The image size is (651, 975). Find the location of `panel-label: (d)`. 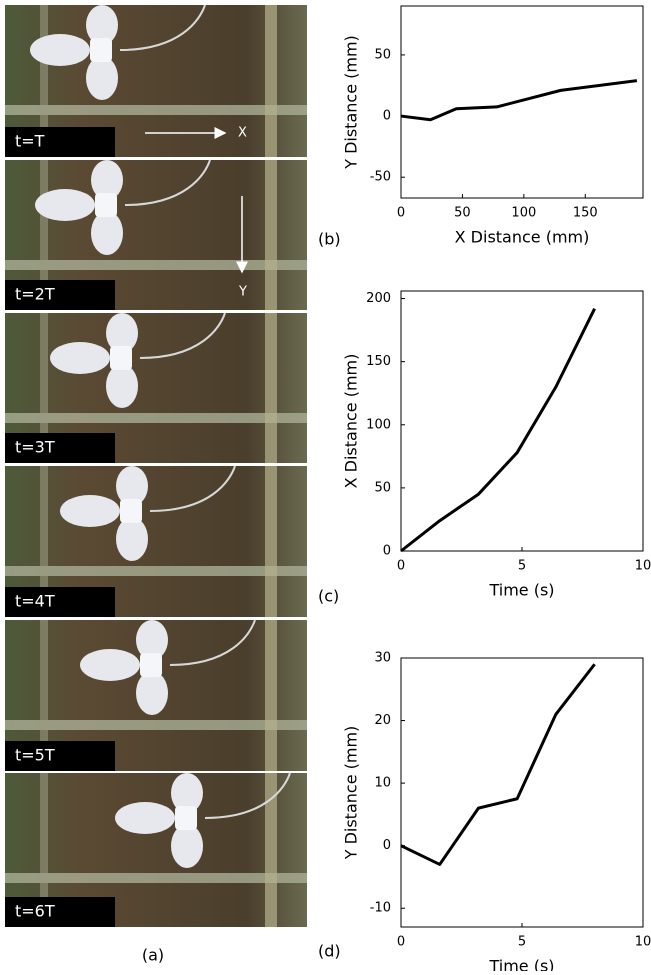

panel-label: (d) is located at coordinates (329, 951).